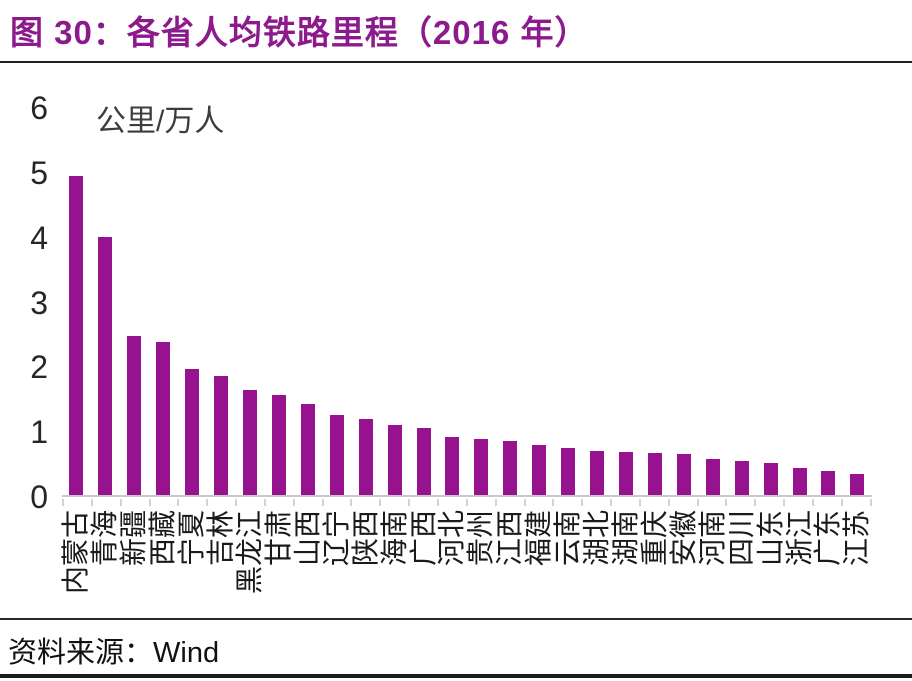 This screenshot has height=681, width=912. Describe the element at coordinates (192, 432) in the screenshot. I see `bar-宁夏` at that location.